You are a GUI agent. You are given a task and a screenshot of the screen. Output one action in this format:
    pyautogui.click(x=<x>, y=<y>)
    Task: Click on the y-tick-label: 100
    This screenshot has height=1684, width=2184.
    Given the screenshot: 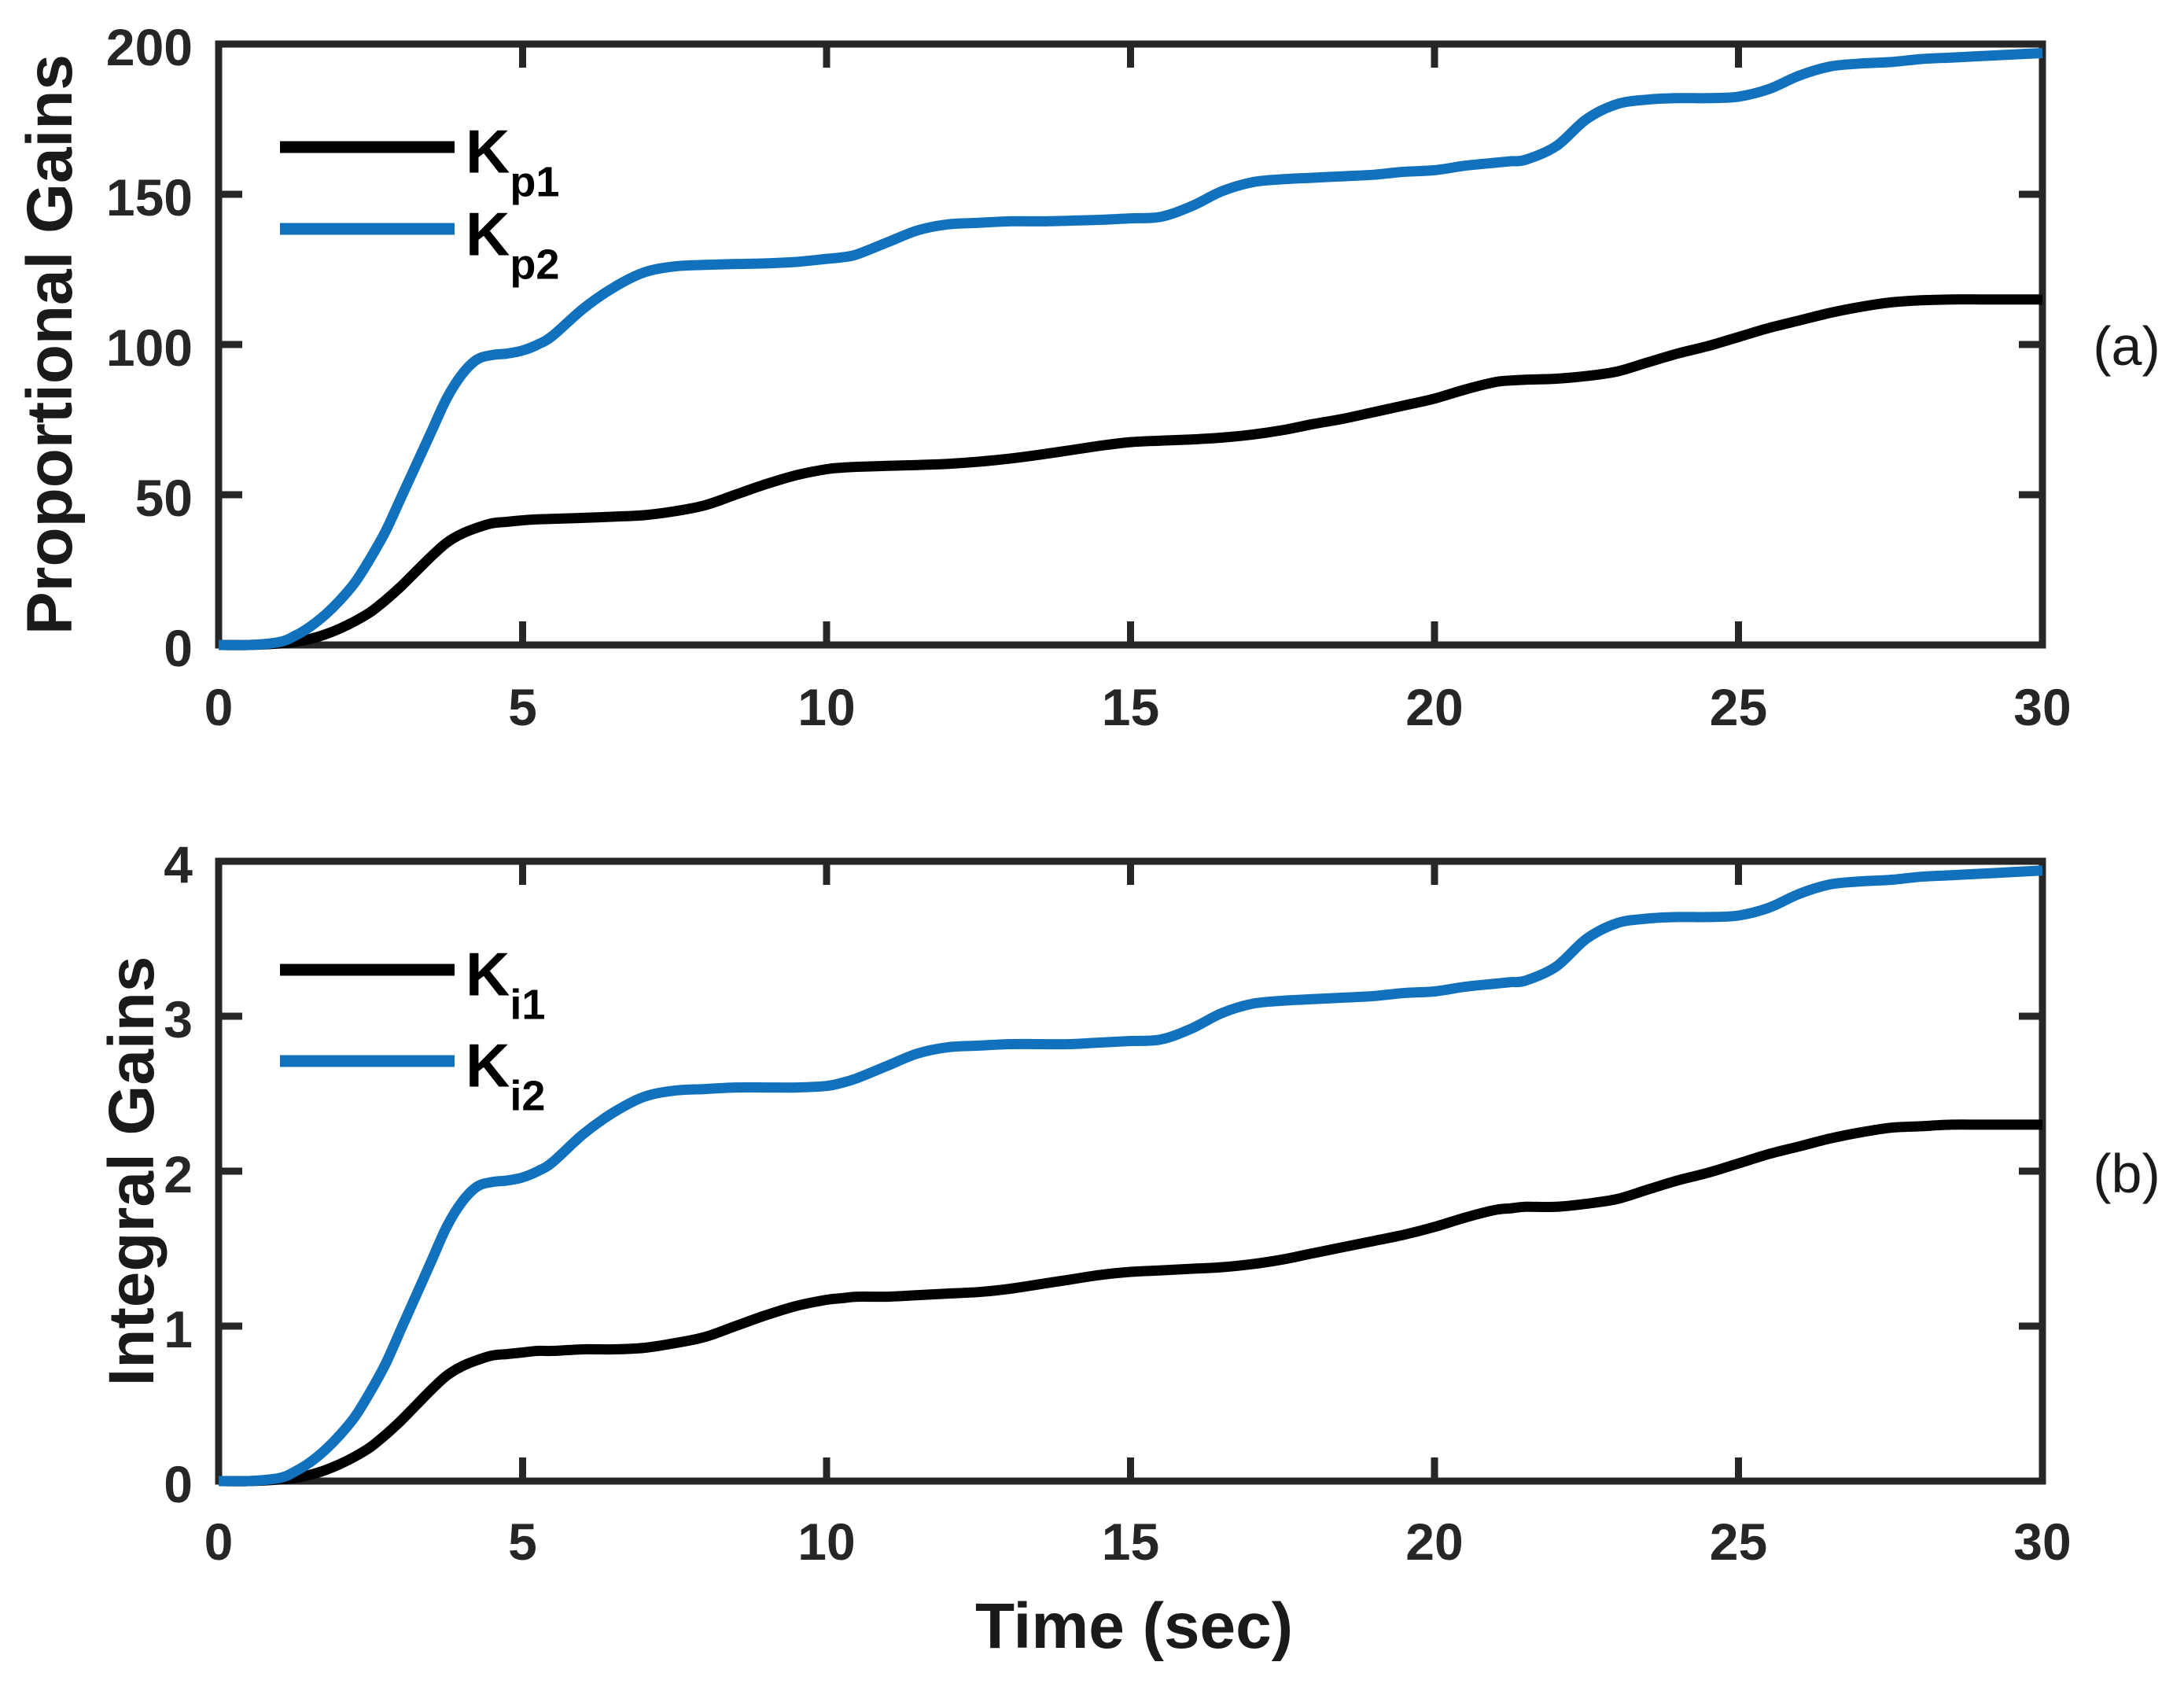 What is the action you would take?
    pyautogui.click(x=149, y=348)
    